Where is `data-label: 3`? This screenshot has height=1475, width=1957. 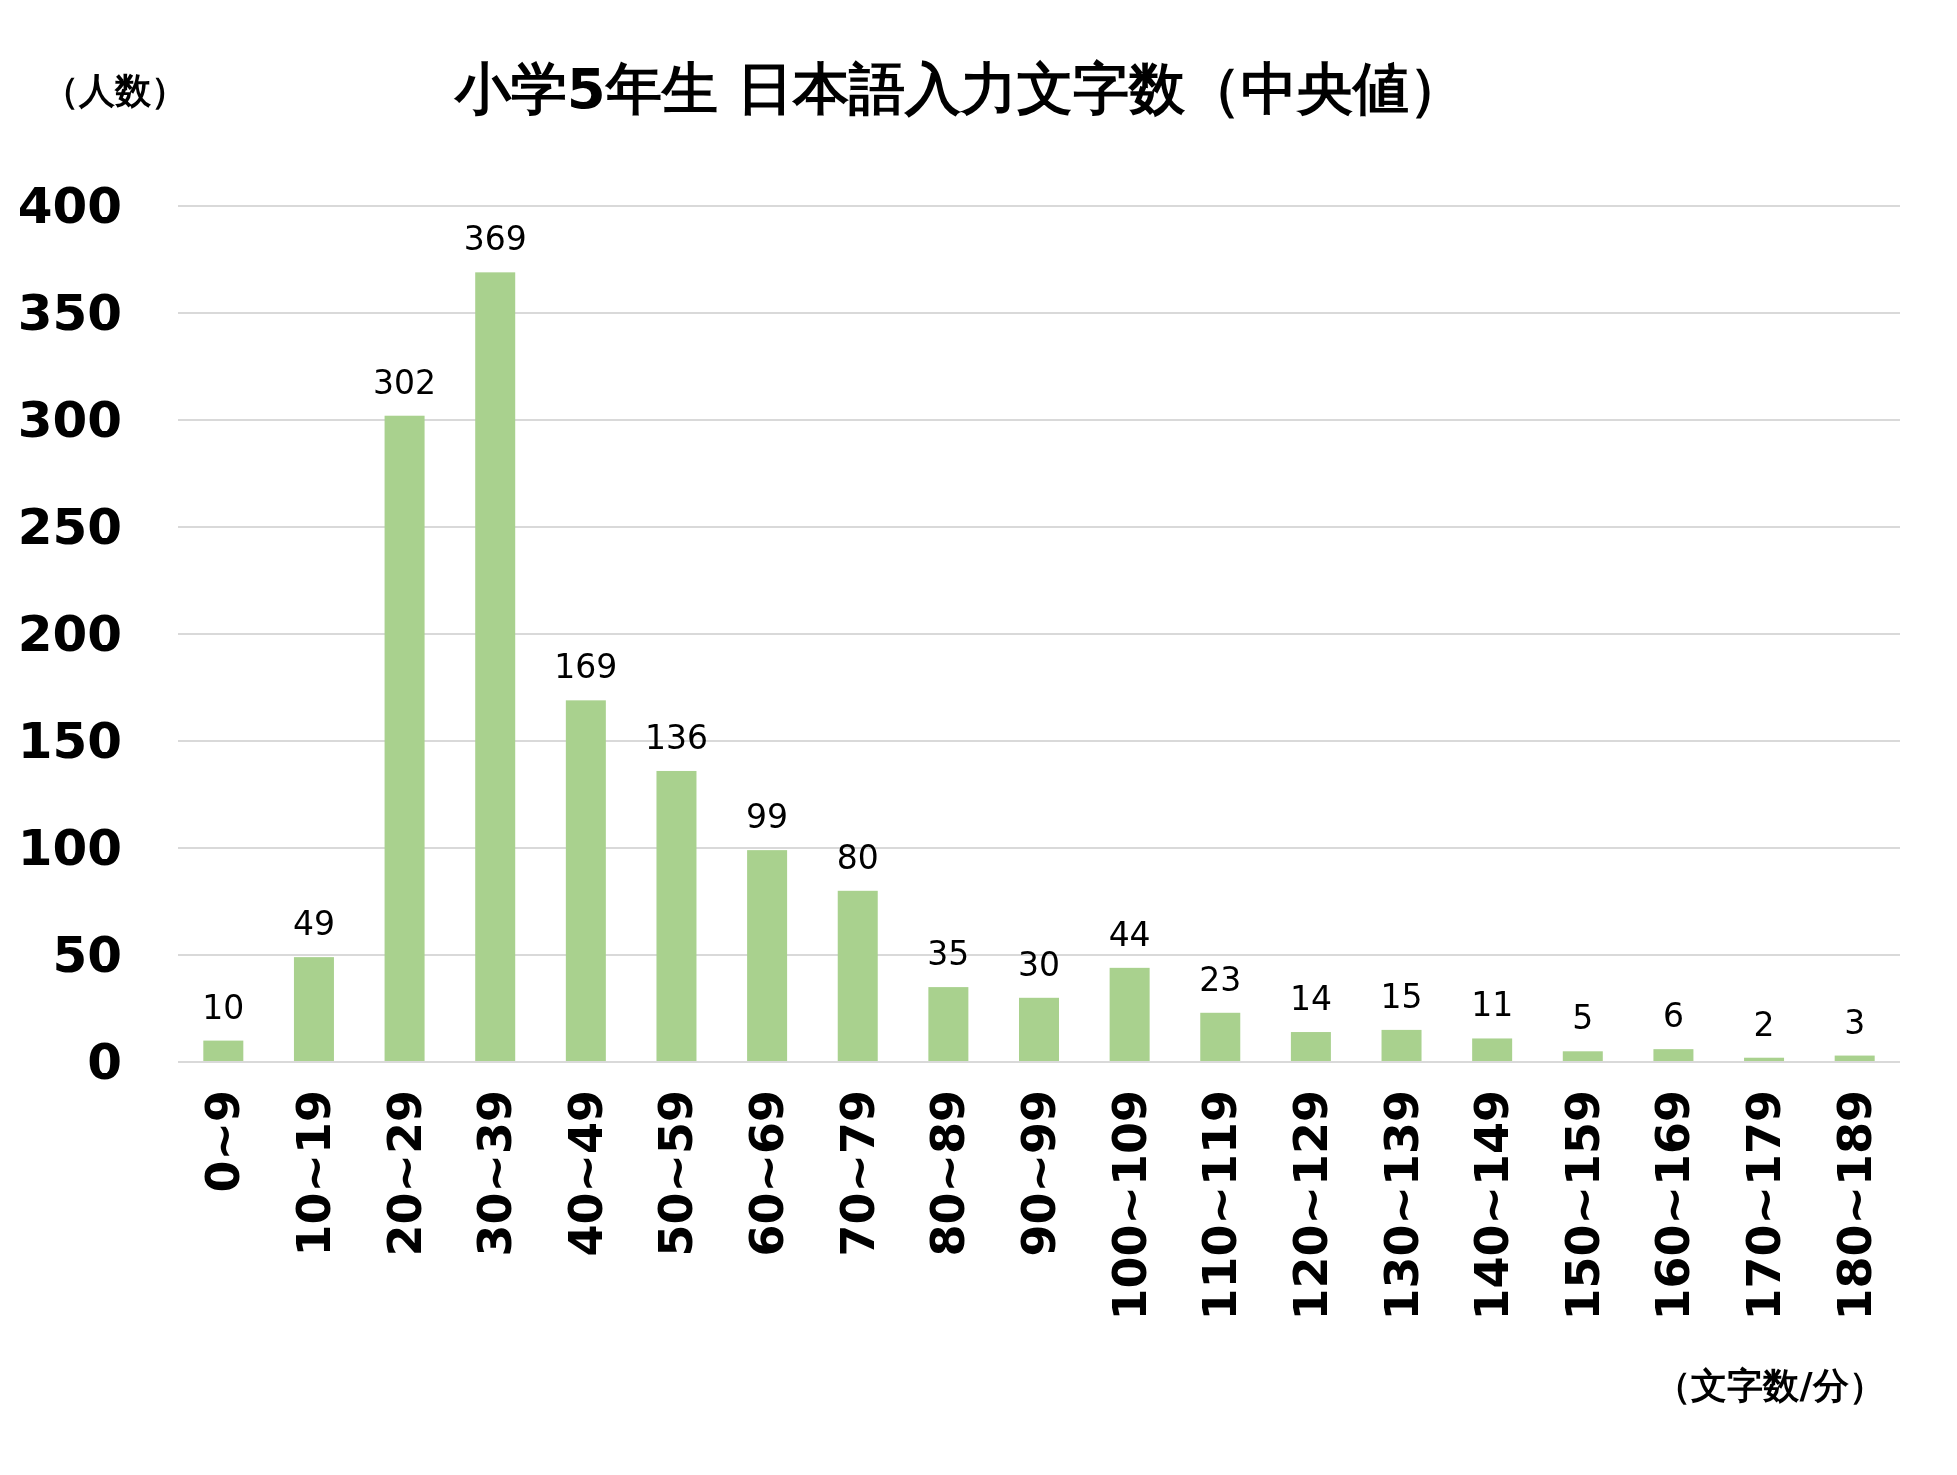
data-label: 3 is located at coordinates (1855, 1022).